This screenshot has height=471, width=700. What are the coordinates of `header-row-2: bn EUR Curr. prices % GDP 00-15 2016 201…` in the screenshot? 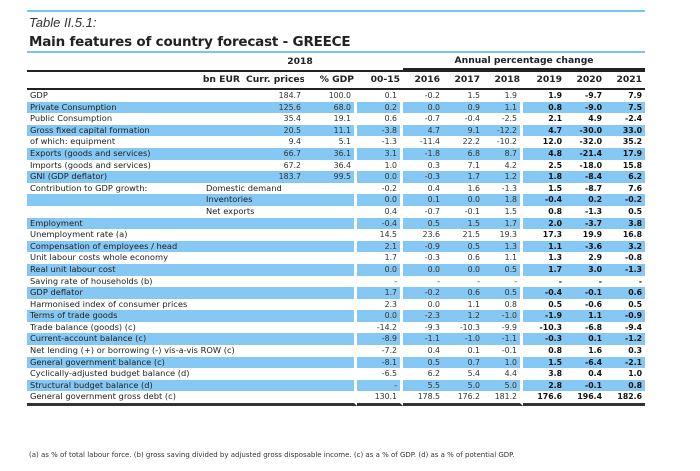 It's located at (336, 80).